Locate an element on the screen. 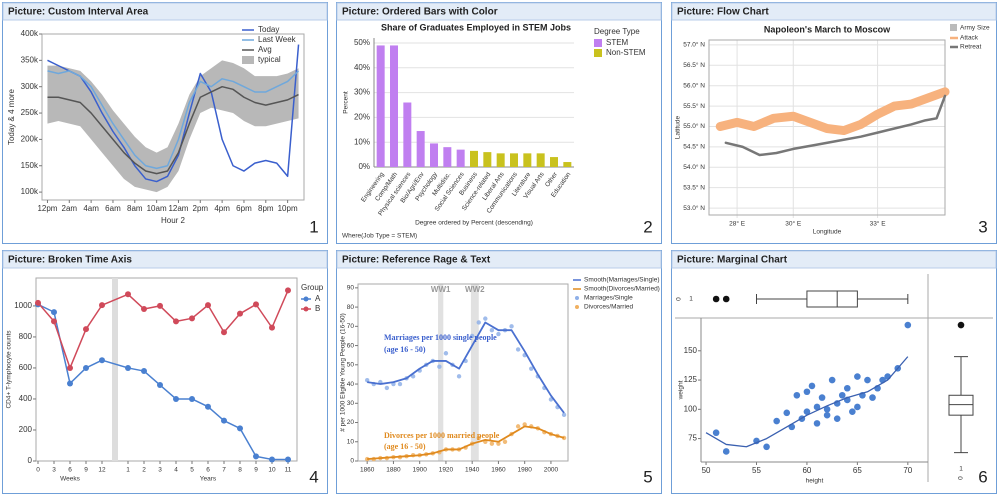  x-tick-label: 60 is located at coordinates (806, 470).